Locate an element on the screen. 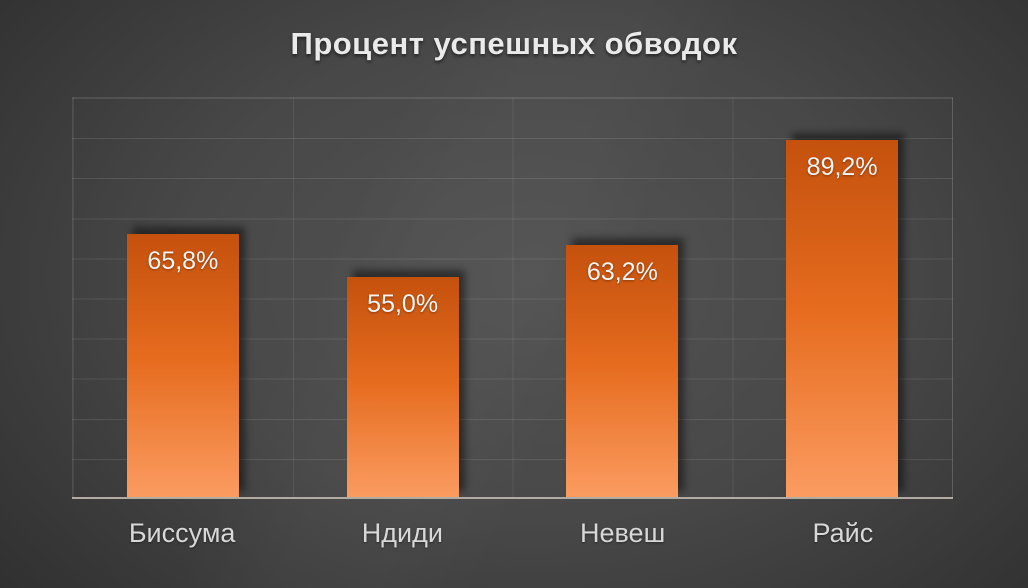 The width and height of the screenshot is (1028, 588). x-axis-label: Ндиди is located at coordinates (402, 533).